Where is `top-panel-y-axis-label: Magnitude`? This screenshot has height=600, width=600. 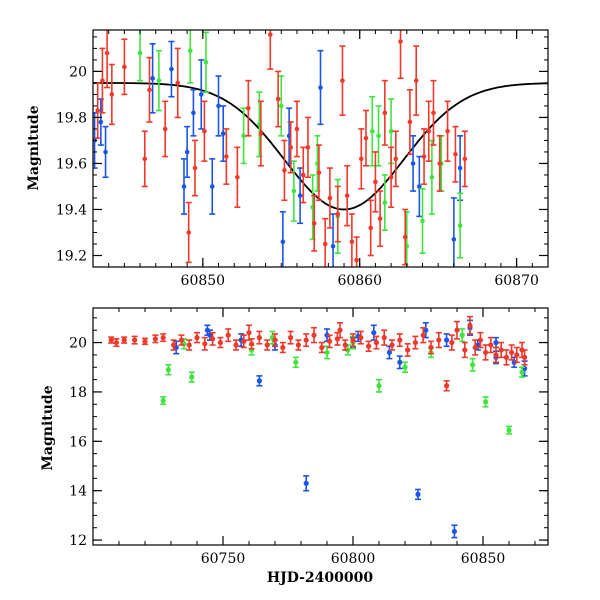 top-panel-y-axis-label: Magnitude is located at coordinates (34, 147).